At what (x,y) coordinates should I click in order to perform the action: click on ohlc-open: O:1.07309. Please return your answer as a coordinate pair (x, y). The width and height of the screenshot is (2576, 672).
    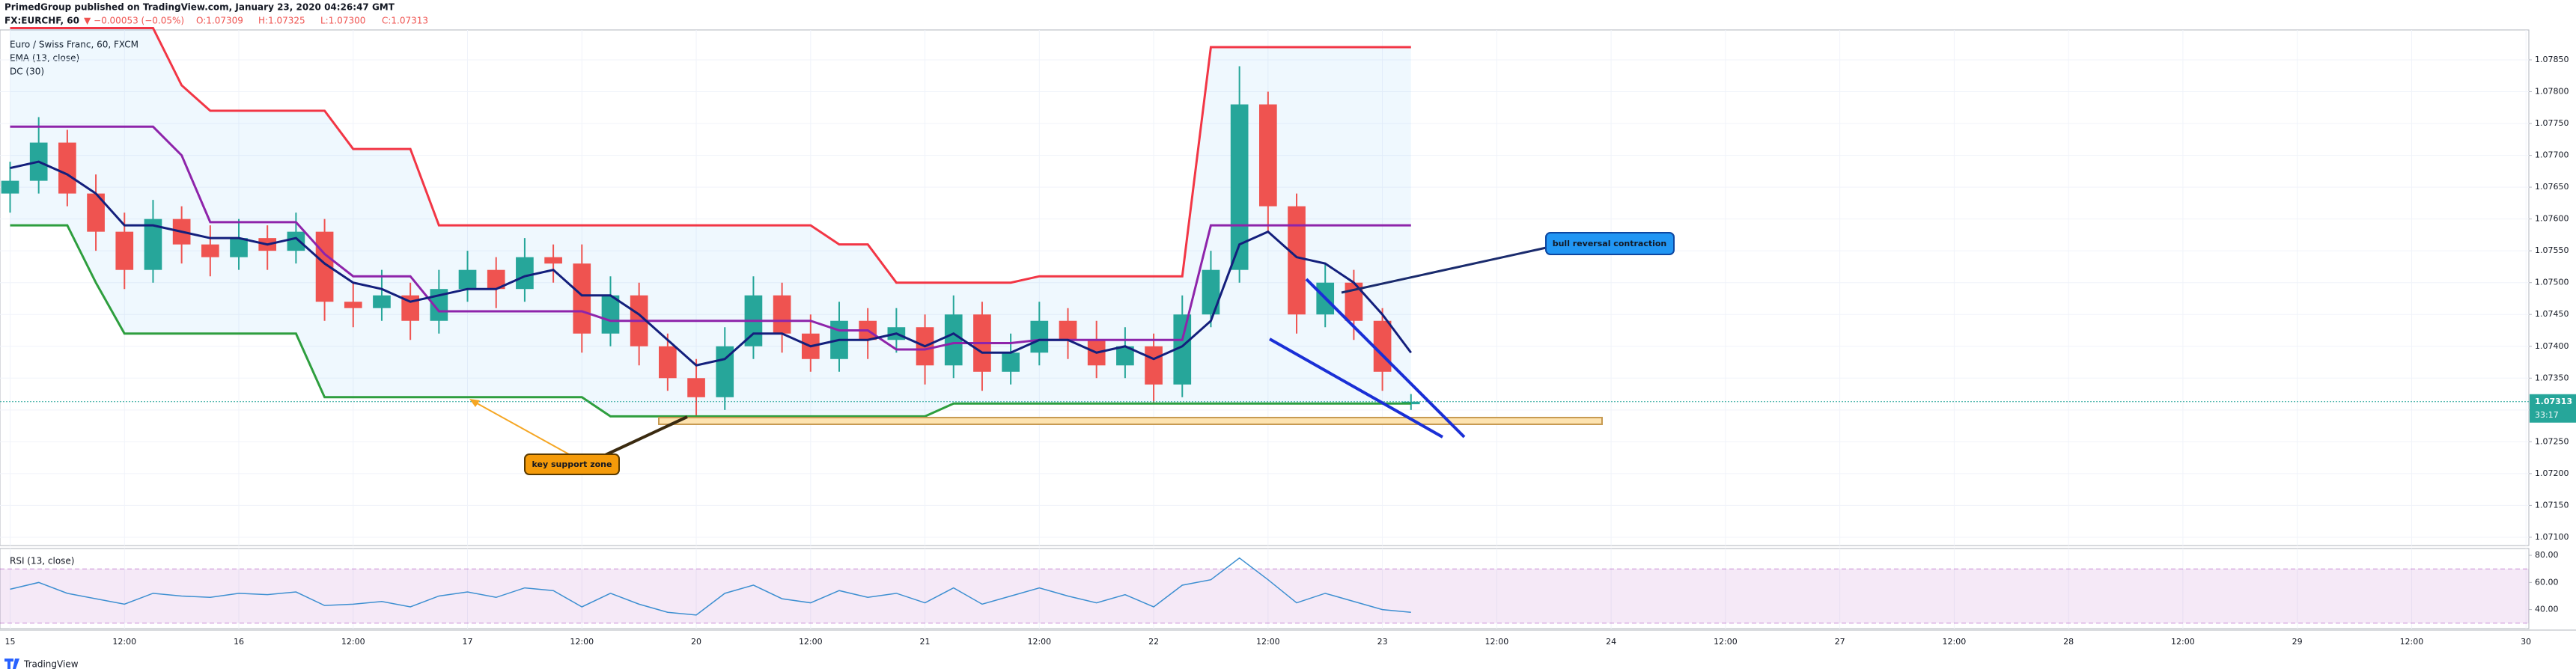
    Looking at the image, I should click on (219, 21).